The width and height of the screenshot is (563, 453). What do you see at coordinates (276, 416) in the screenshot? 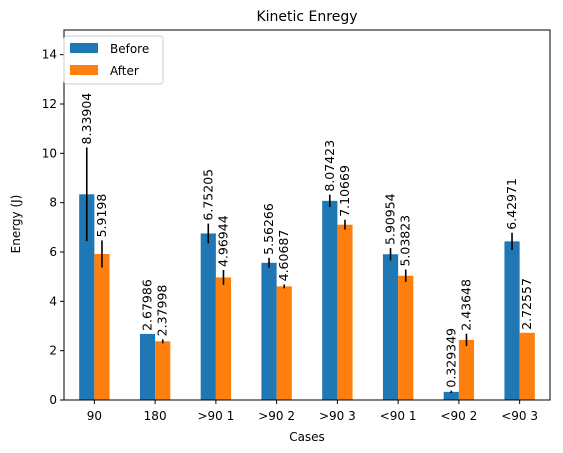
I see `x-tick-label-3: >90 2` at bounding box center [276, 416].